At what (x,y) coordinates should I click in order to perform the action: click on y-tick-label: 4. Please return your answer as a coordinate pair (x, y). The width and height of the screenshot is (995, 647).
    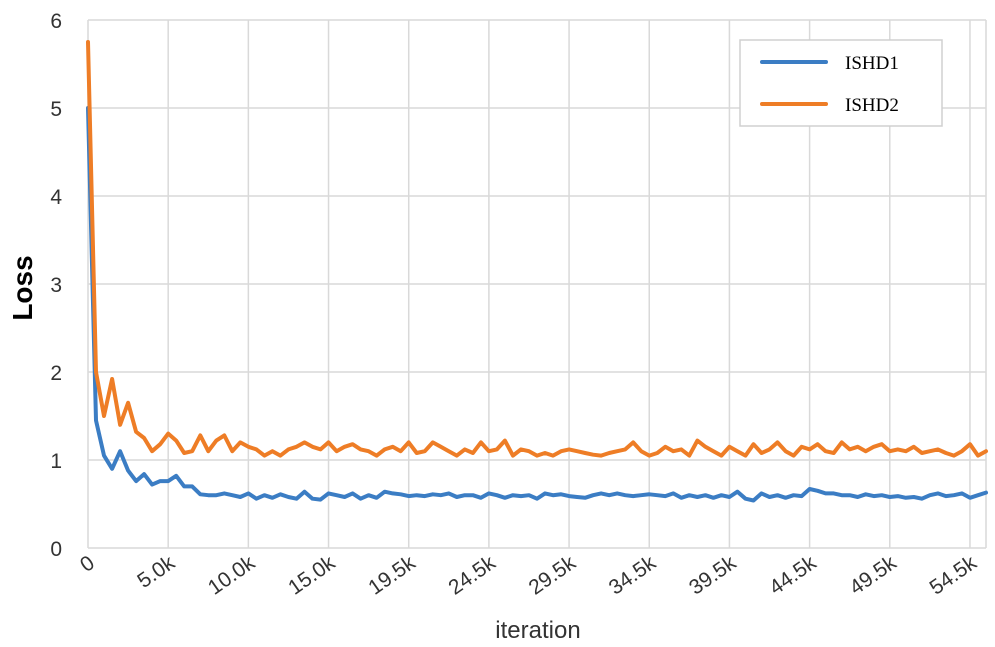
    Looking at the image, I should click on (56, 197).